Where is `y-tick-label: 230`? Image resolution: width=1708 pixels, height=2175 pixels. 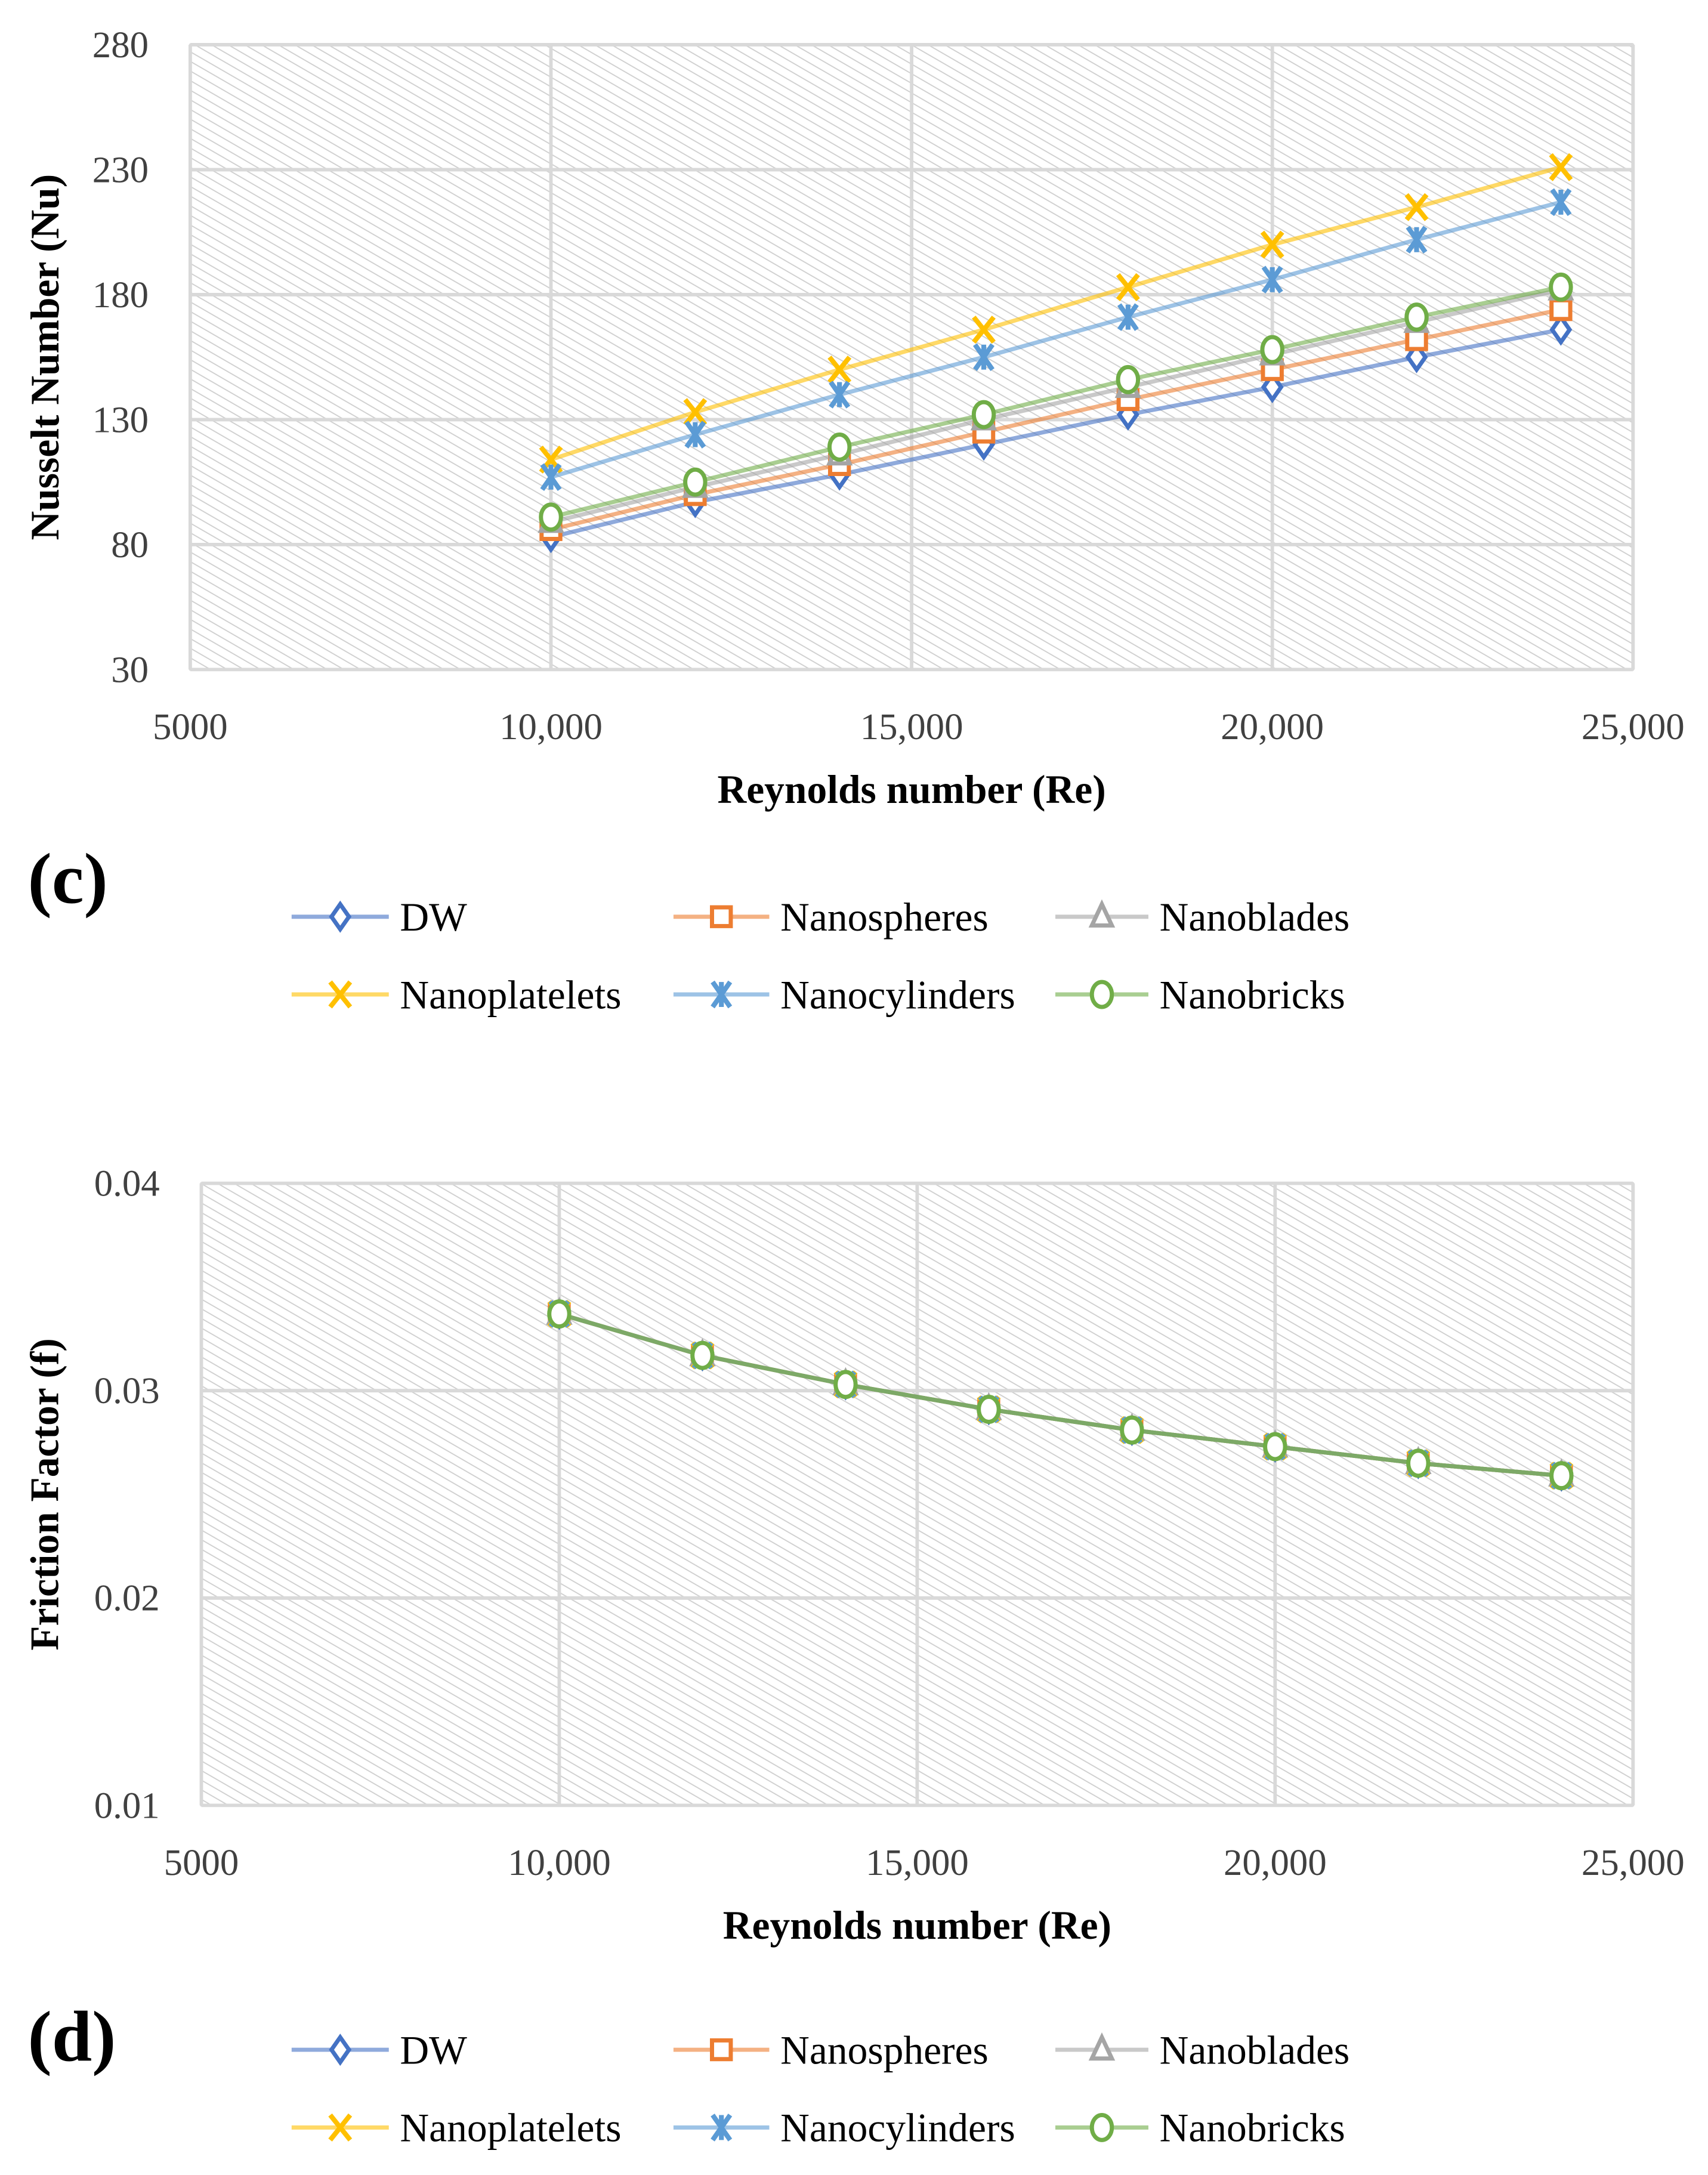
y-tick-label: 230 is located at coordinates (120, 169).